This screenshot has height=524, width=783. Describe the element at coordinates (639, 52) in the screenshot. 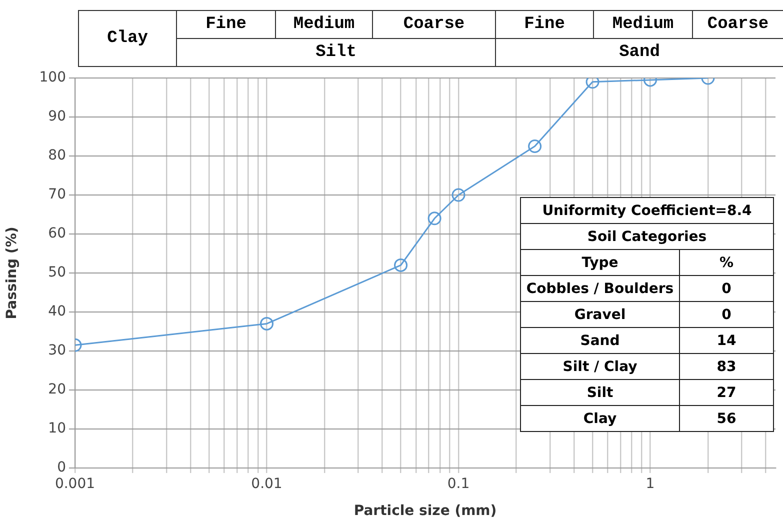

I see `text: Sand` at that location.